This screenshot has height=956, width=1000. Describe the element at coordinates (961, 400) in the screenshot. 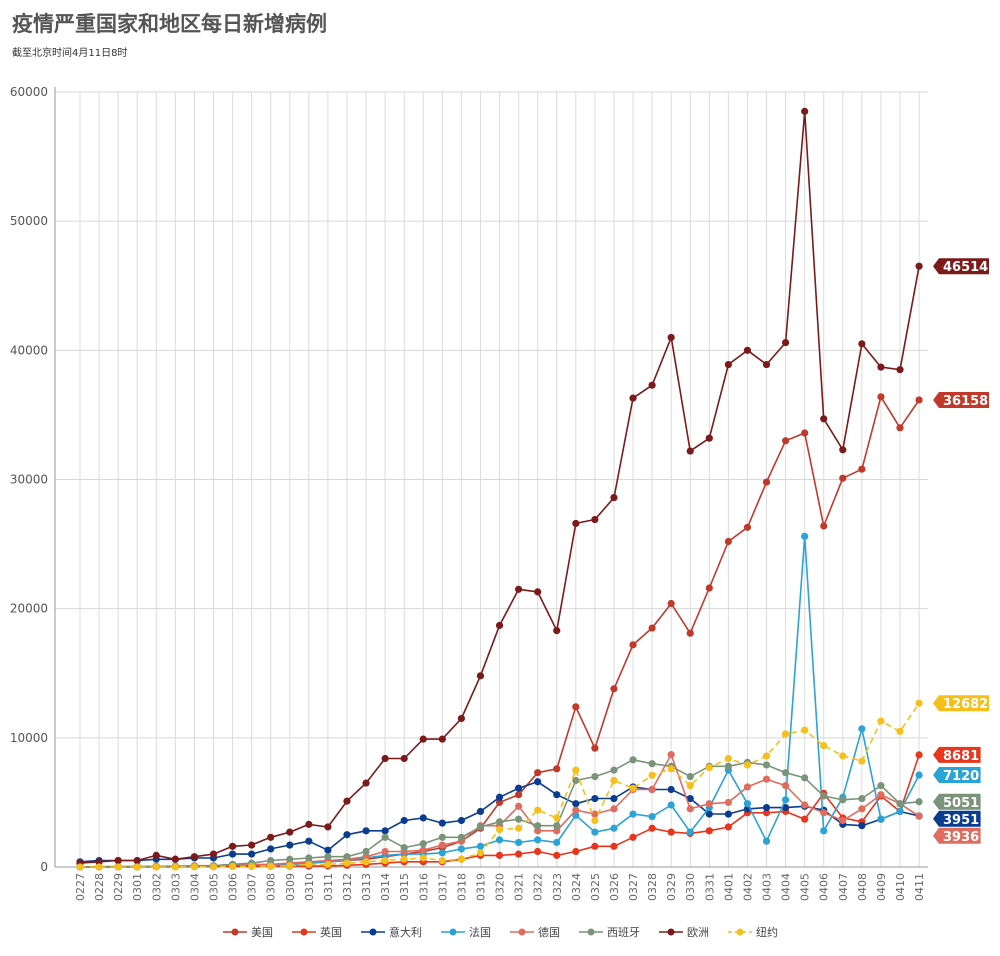

I see `end-label: 36158` at that location.